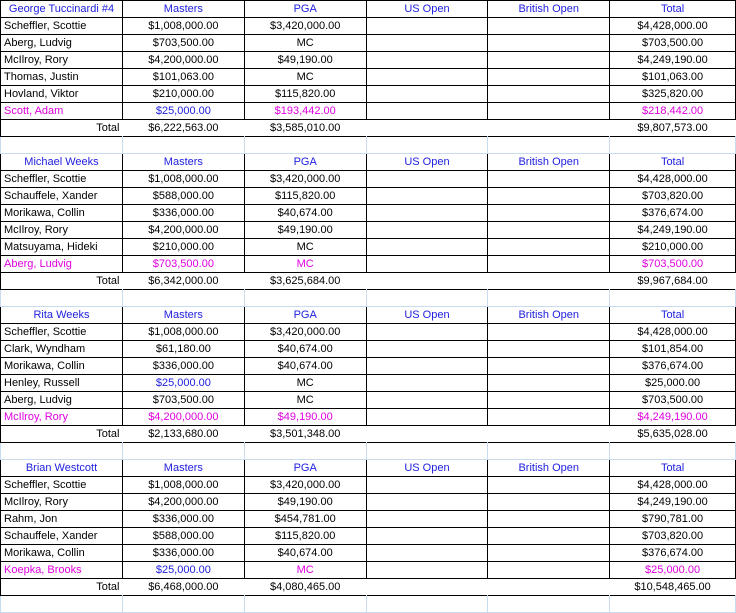 This screenshot has width=736, height=613. I want to click on column-header-cell: Masters, so click(183, 162).